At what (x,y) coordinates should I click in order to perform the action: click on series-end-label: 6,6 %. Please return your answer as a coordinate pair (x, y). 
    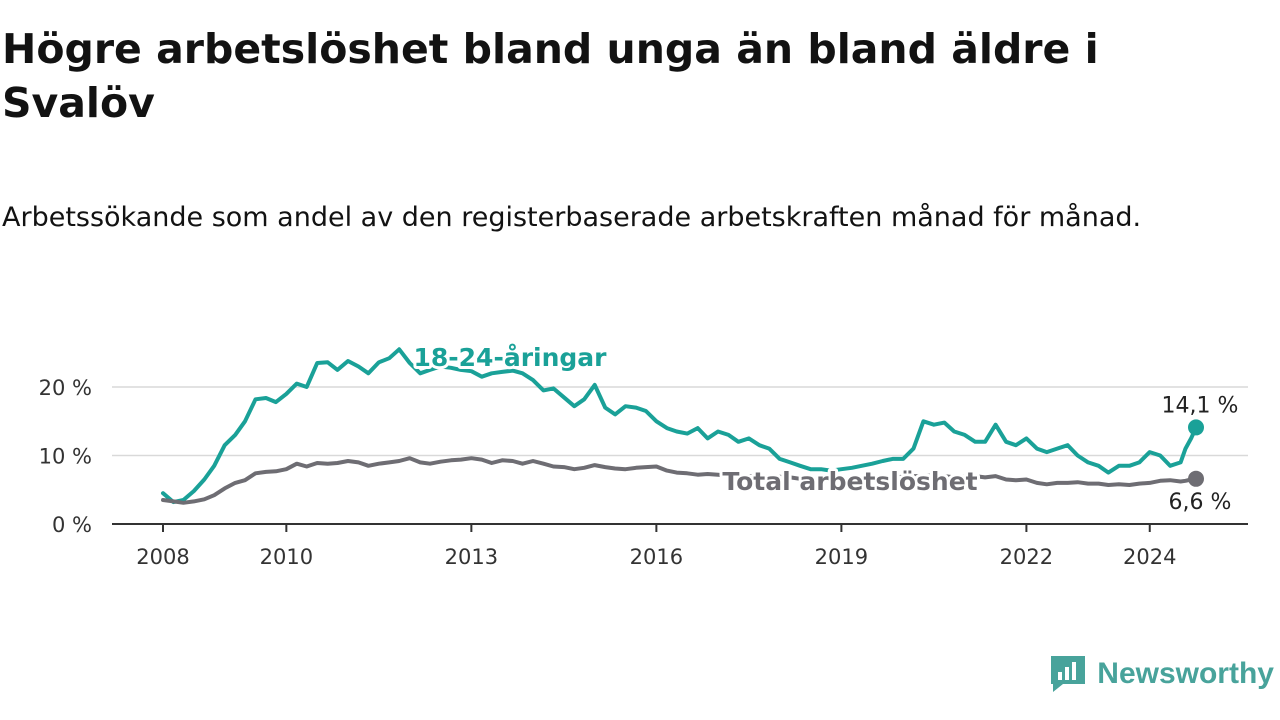
    Looking at the image, I should click on (1200, 502).